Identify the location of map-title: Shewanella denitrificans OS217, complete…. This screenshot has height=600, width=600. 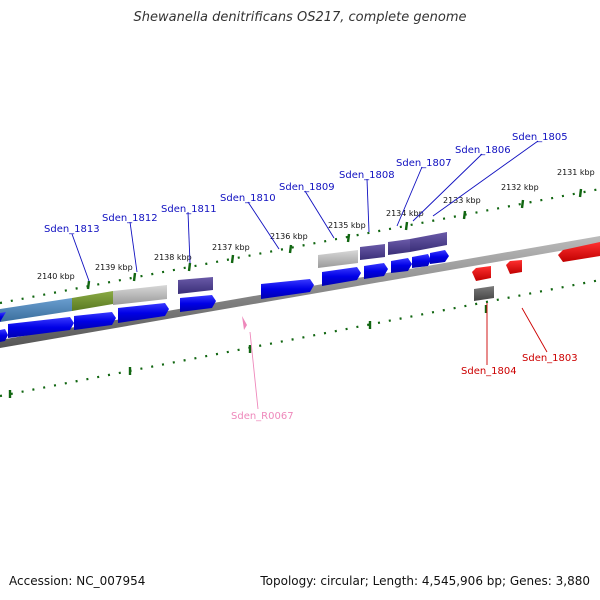
(300, 17).